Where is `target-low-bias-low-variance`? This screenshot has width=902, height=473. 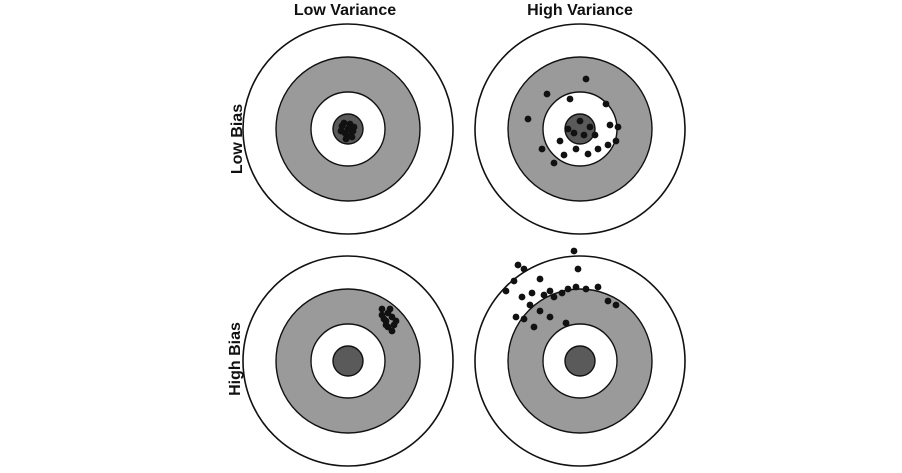
target-low-bias-low-variance is located at coordinates (348, 129).